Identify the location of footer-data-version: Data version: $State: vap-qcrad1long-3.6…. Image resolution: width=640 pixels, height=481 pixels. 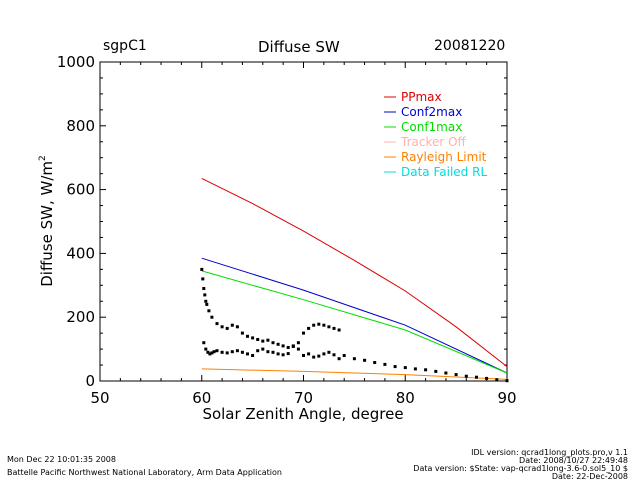
(520, 468).